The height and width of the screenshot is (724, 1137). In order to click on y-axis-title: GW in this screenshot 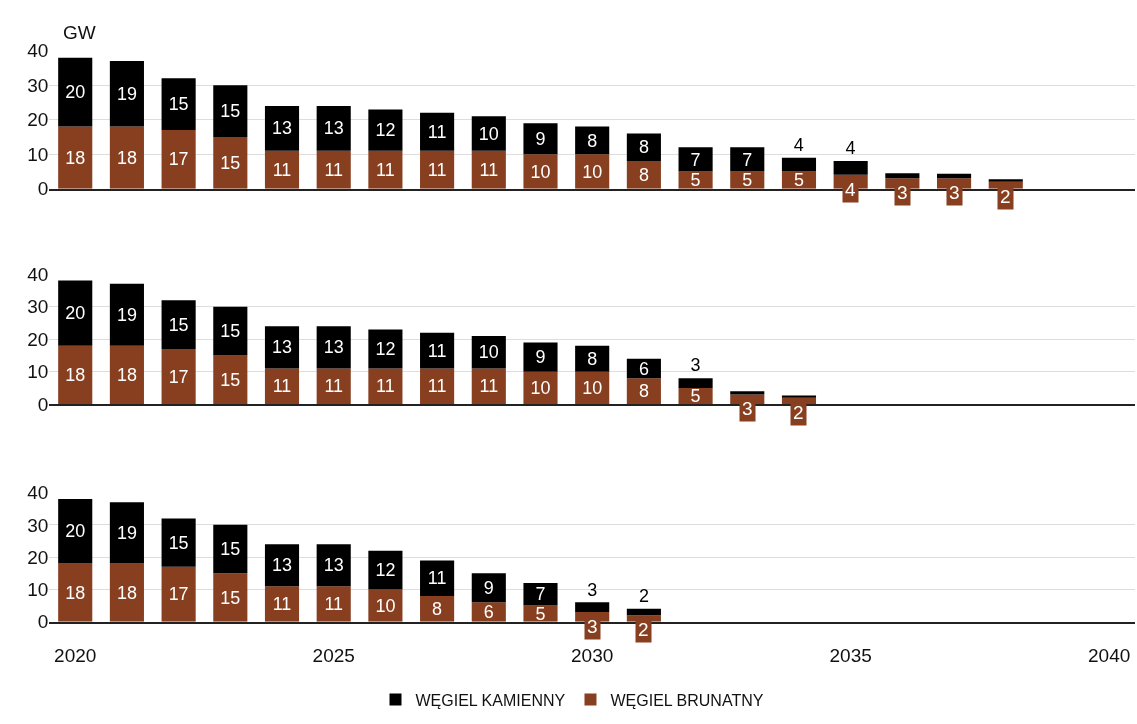, I will do `click(79, 32)`.